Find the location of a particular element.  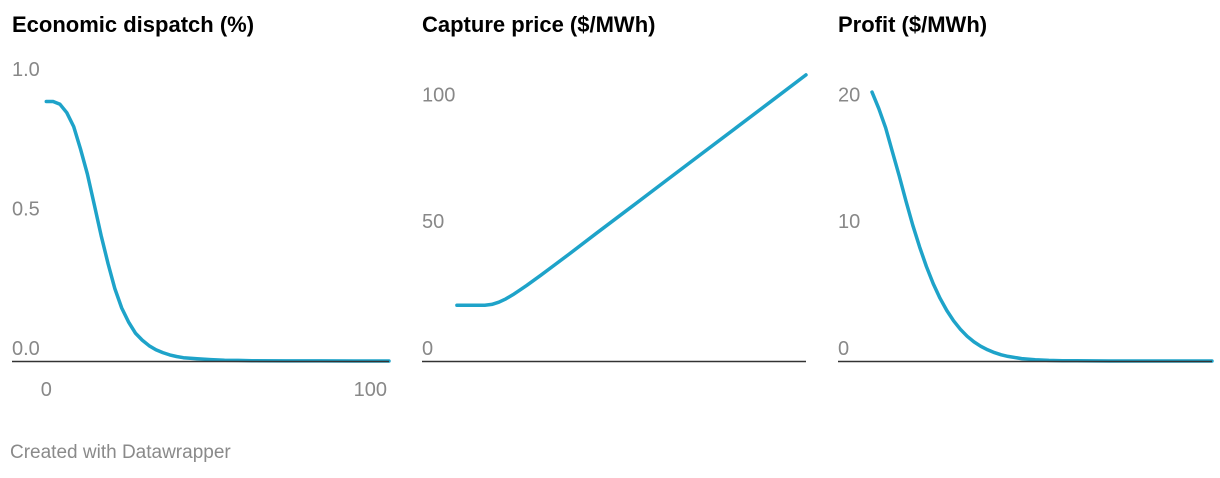

chart-1-ytick-1.0: 1.0 is located at coordinates (26, 70).